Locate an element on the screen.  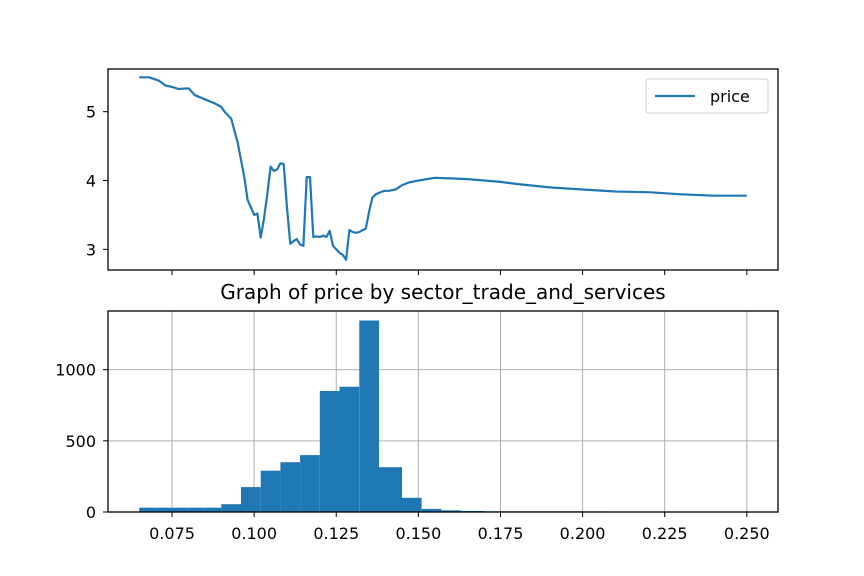
hist-x-tick-label: 0.225 is located at coordinates (665, 533).